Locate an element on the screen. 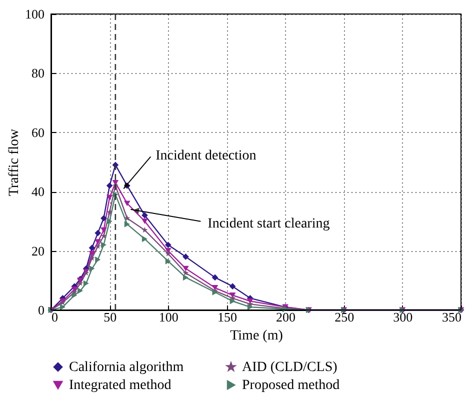 This screenshot has width=474, height=394. x-tick-label: 200 is located at coordinates (286, 317).